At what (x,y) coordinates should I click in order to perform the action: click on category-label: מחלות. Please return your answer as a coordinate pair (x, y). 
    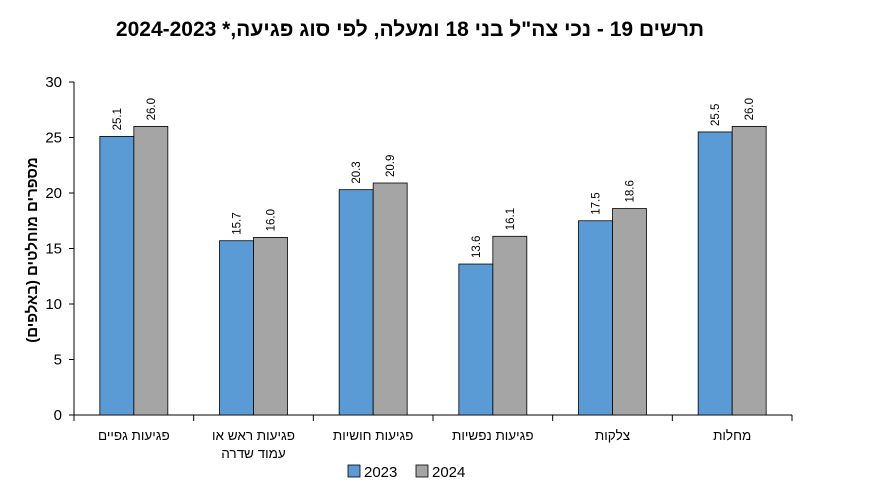
    Looking at the image, I should click on (732, 435).